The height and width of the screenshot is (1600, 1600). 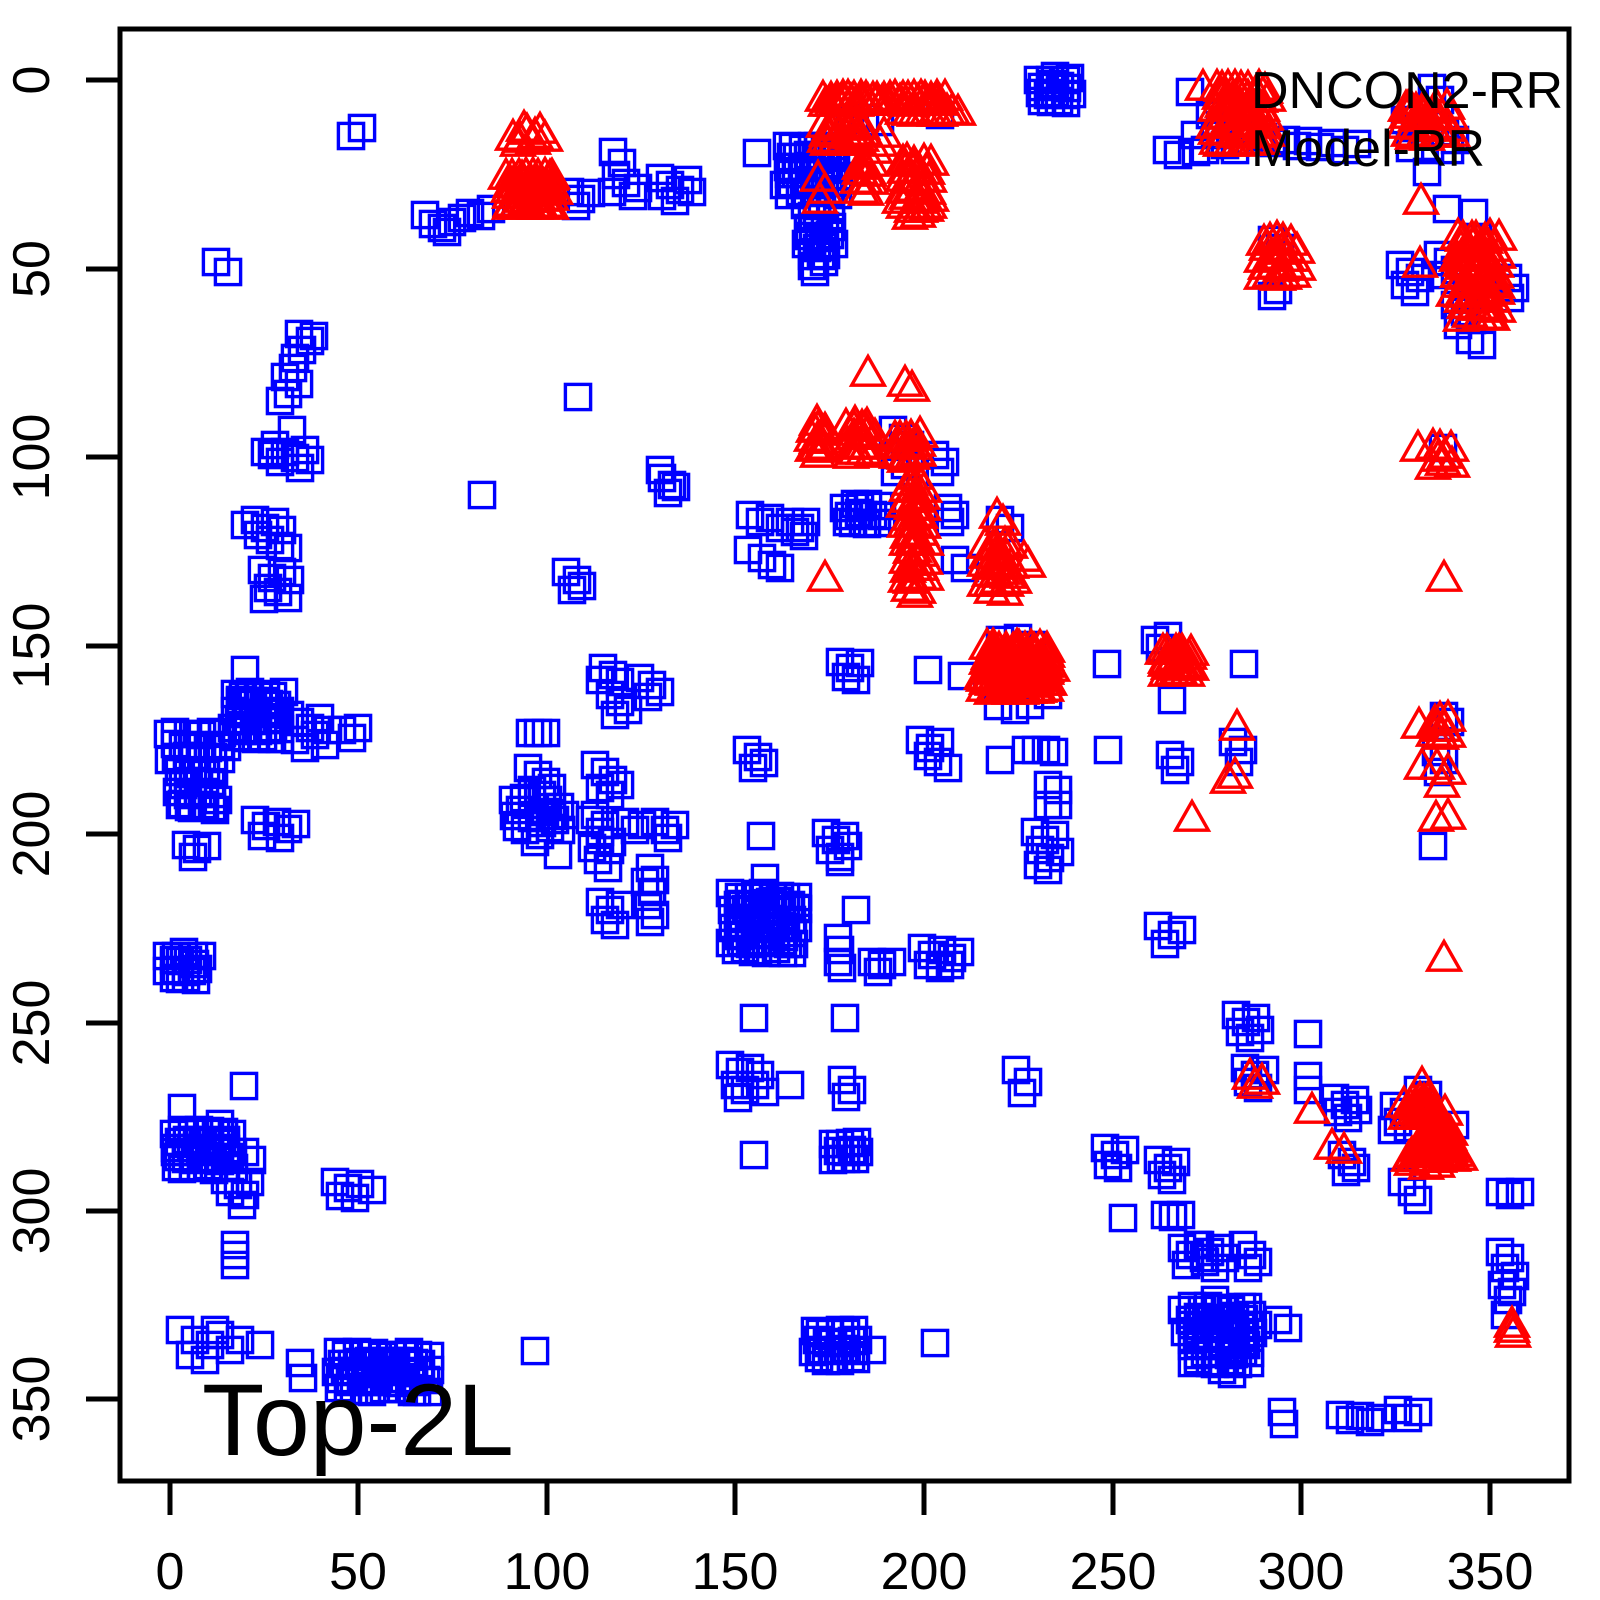 What do you see at coordinates (1407, 91) in the screenshot?
I see `svg-text: DNCON2-RR` at bounding box center [1407, 91].